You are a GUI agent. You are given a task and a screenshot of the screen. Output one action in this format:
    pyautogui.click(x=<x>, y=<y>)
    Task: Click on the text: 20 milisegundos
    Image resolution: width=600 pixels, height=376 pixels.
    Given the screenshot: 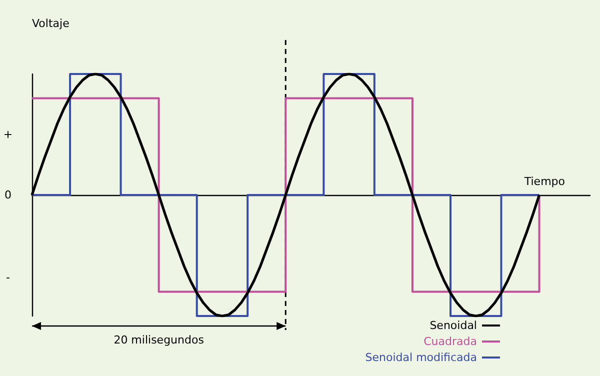 What is the action you would take?
    pyautogui.click(x=159, y=340)
    